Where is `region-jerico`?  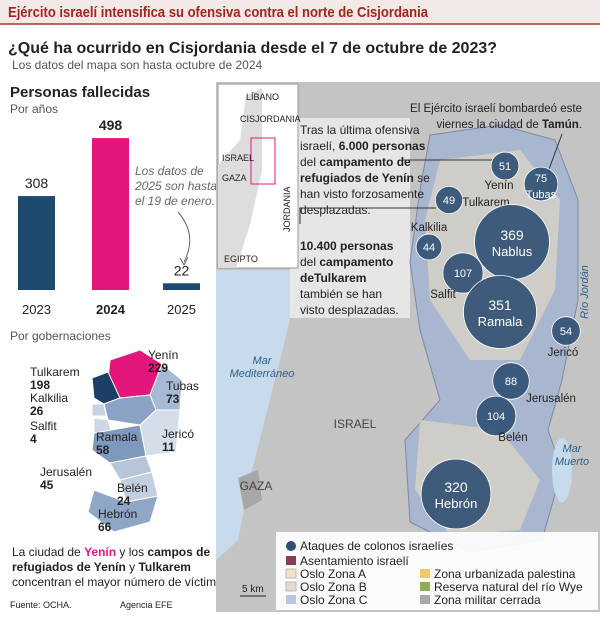 region-jerico is located at coordinates (160, 433).